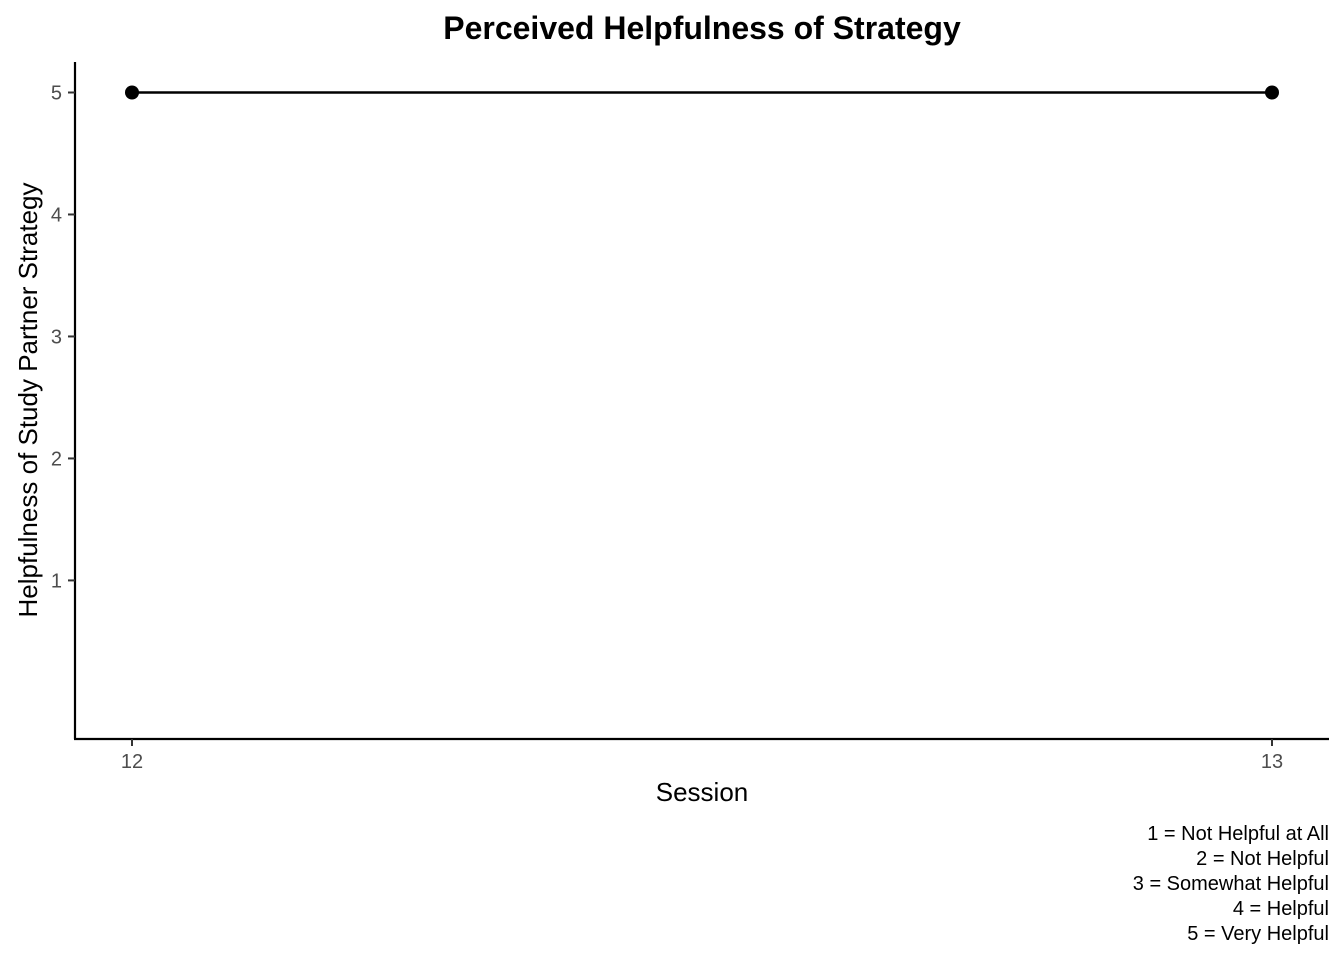 The image size is (1344, 960). What do you see at coordinates (702, 92) in the screenshot?
I see `series-layer` at bounding box center [702, 92].